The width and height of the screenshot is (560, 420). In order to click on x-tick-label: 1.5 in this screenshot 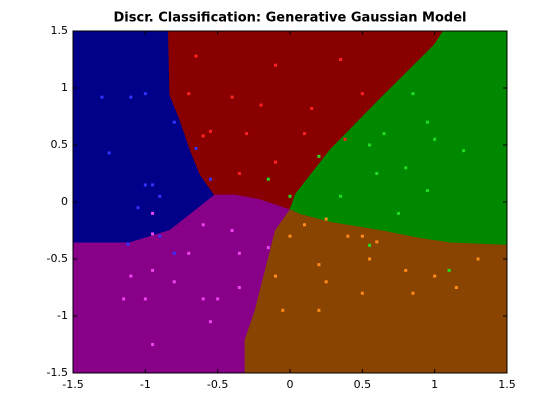, I will do `click(507, 384)`.